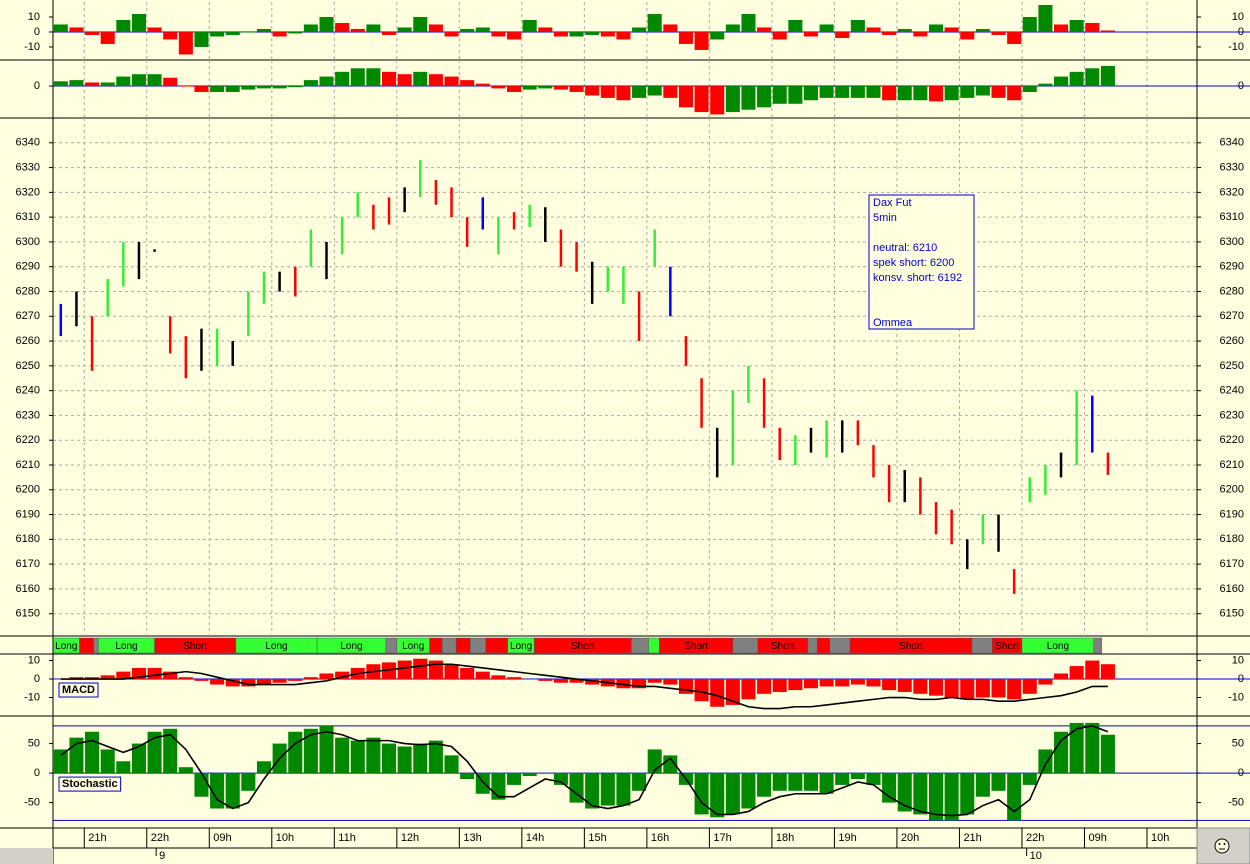  I want to click on y-tick-label: 6220, so click(28, 440).